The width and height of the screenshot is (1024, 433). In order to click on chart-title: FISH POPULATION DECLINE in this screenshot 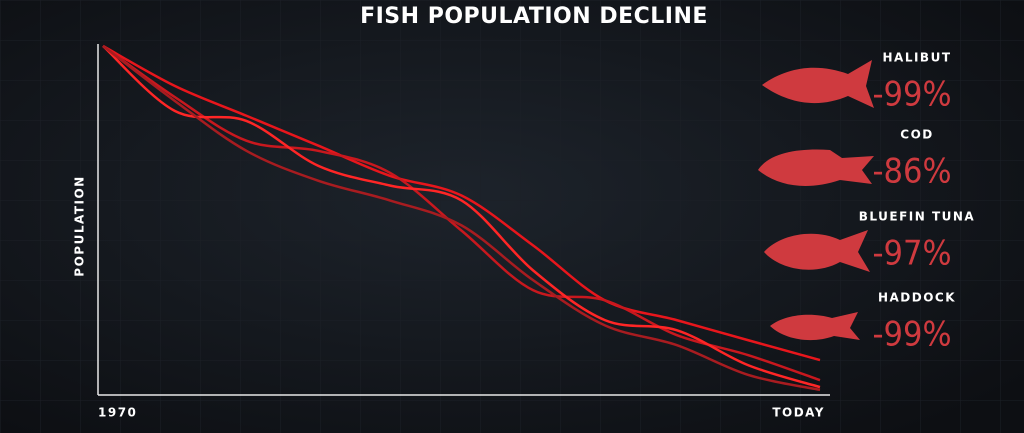, I will do `click(534, 16)`.